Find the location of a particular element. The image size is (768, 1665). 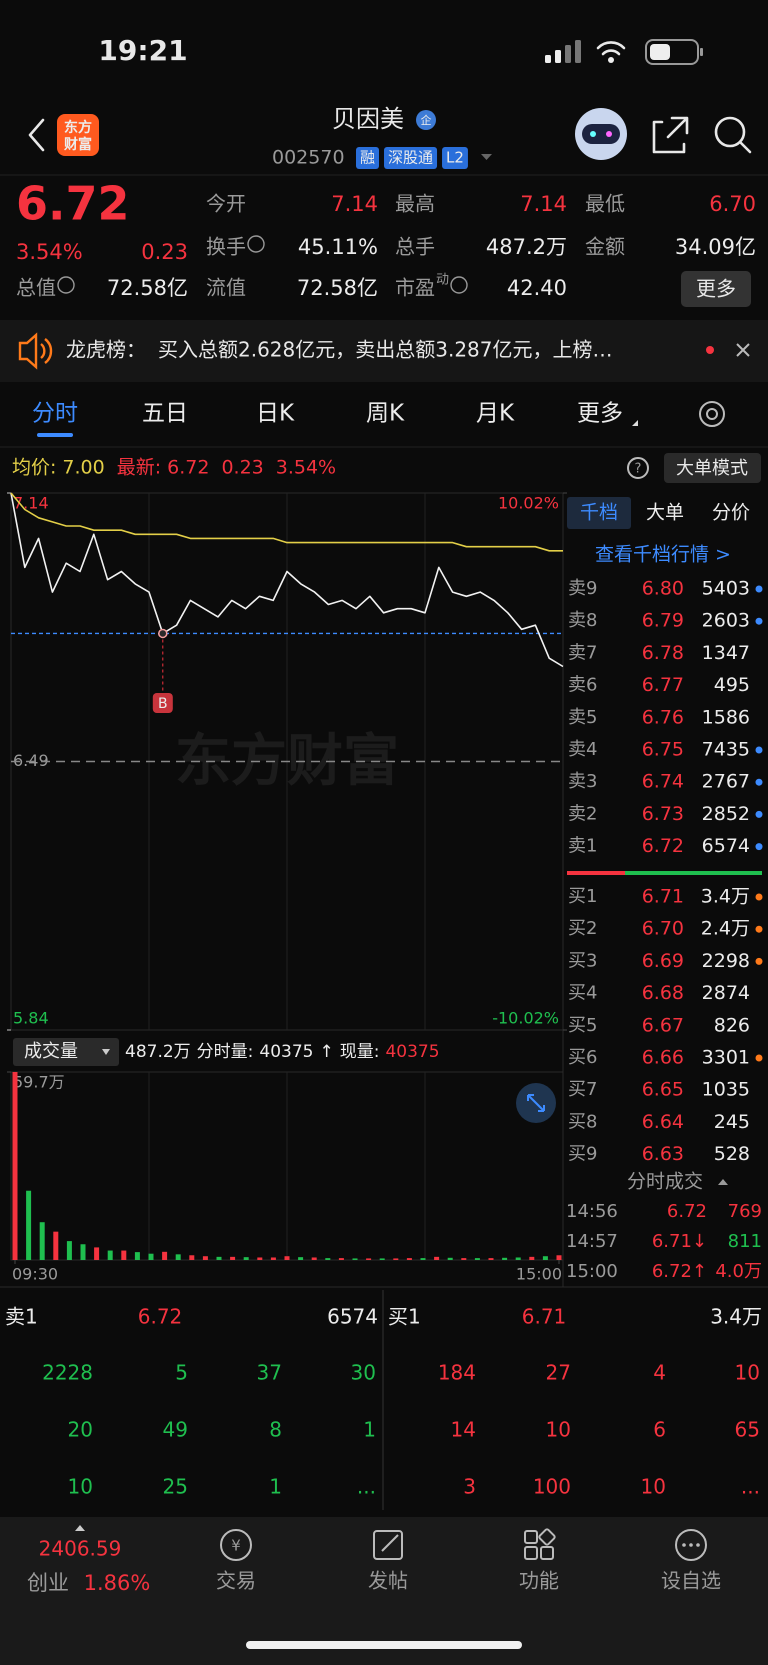

price-line is located at coordinates (287, 580).